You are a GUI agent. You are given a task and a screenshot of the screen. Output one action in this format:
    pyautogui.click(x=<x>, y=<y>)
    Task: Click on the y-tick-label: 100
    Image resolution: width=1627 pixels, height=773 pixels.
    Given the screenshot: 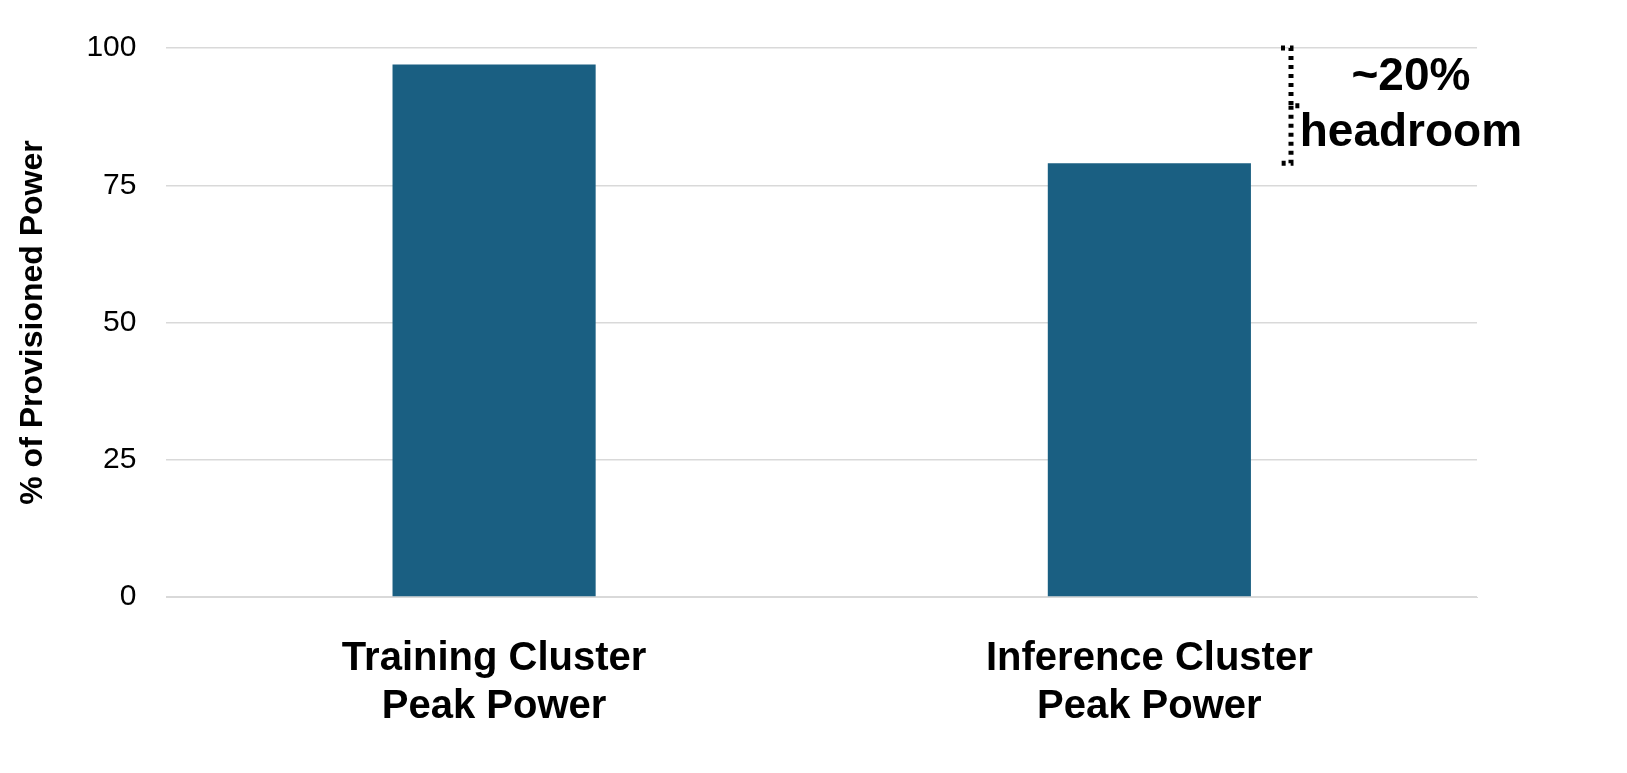 What is the action you would take?
    pyautogui.click(x=111, y=46)
    